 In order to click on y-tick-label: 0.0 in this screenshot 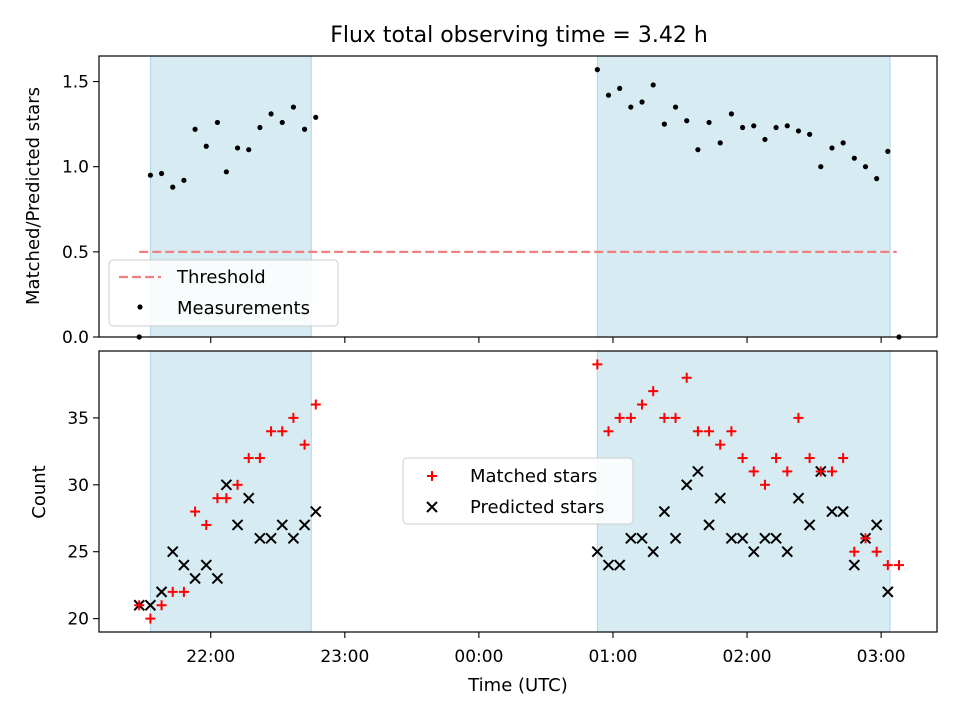, I will do `click(75, 338)`.